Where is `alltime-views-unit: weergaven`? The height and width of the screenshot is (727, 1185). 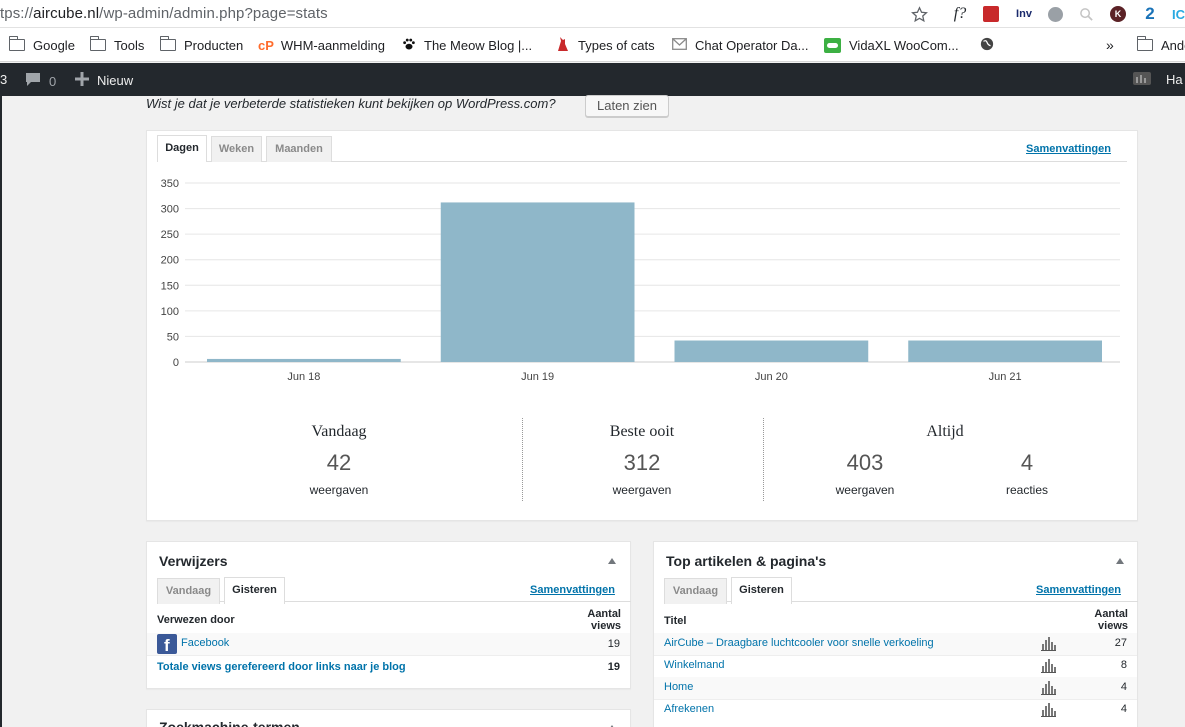
alltime-views-unit: weergaven is located at coordinates (865, 490).